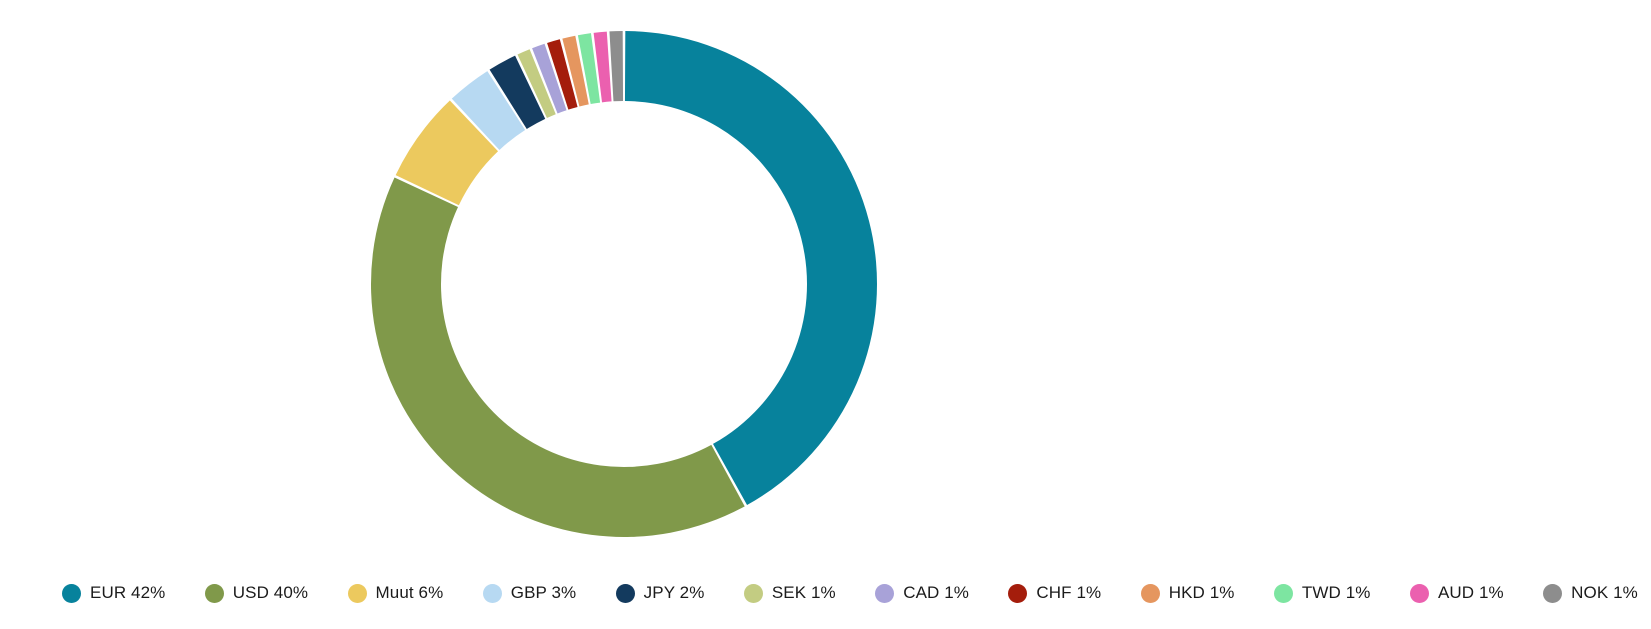  Describe the element at coordinates (936, 592) in the screenshot. I see `legend-label-cad: CAD 1%` at that location.